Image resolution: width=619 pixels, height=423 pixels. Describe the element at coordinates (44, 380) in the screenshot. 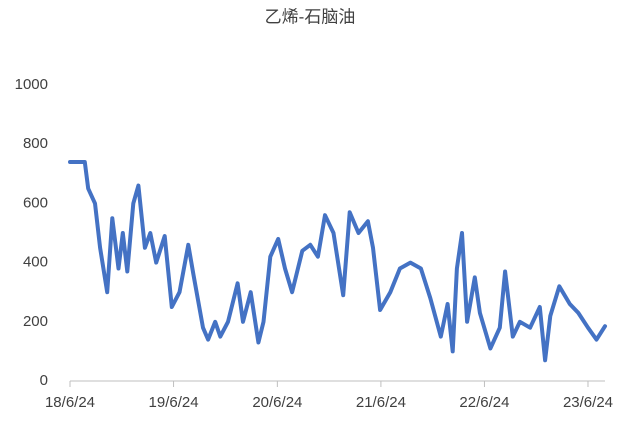

I see `y-tick-label: 0` at that location.